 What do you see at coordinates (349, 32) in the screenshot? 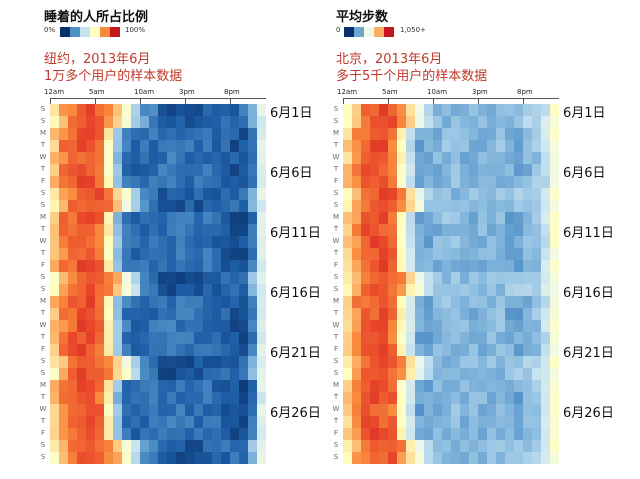
I see `legend-swatch` at bounding box center [349, 32].